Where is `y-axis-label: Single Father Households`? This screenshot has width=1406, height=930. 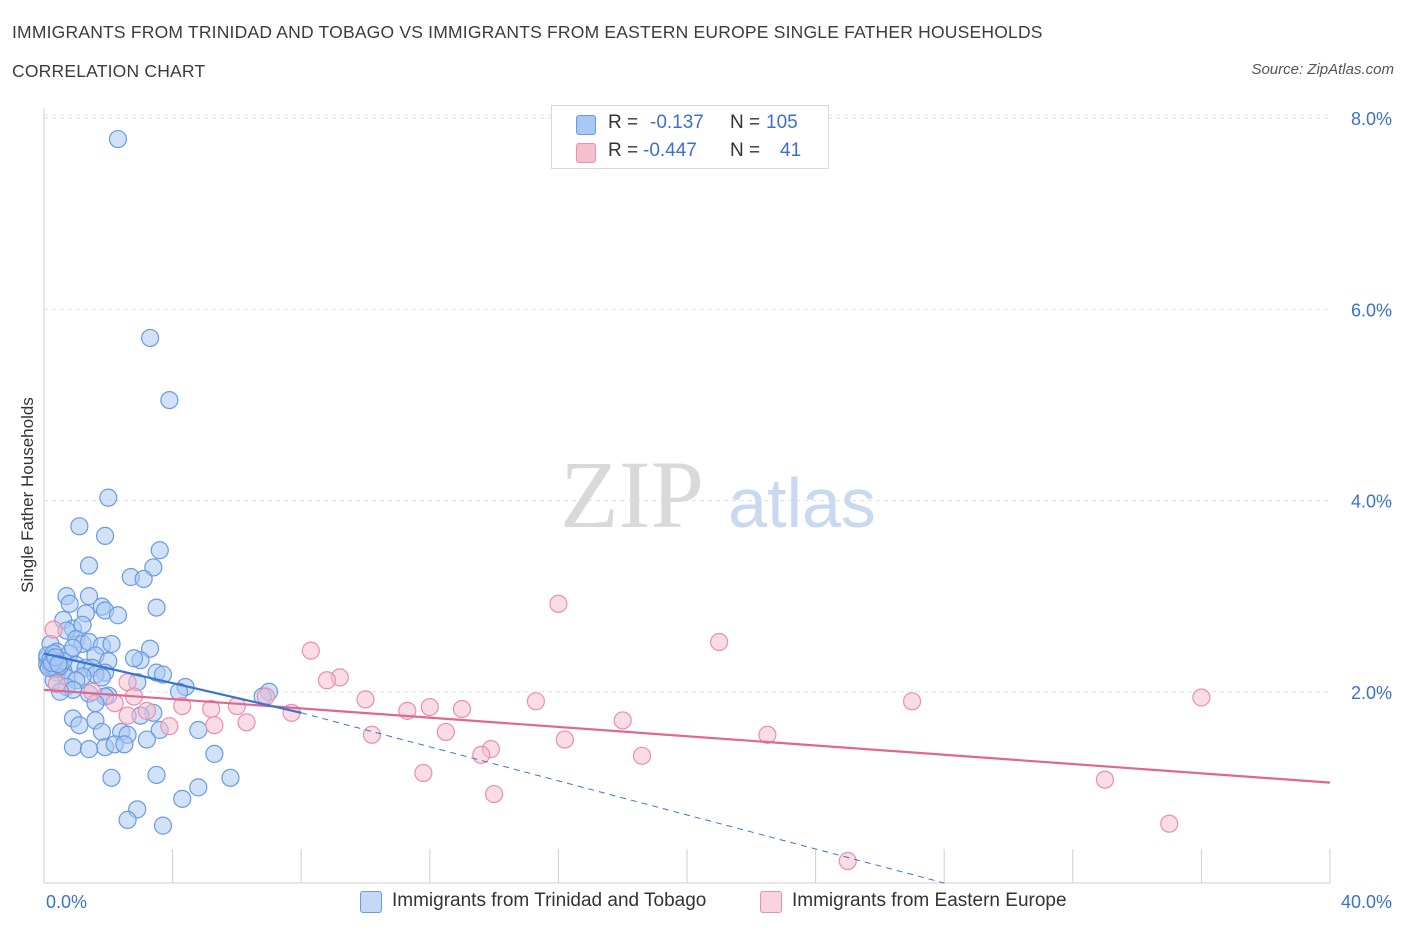
y-axis-label: Single Father Households is located at coordinates (27, 495).